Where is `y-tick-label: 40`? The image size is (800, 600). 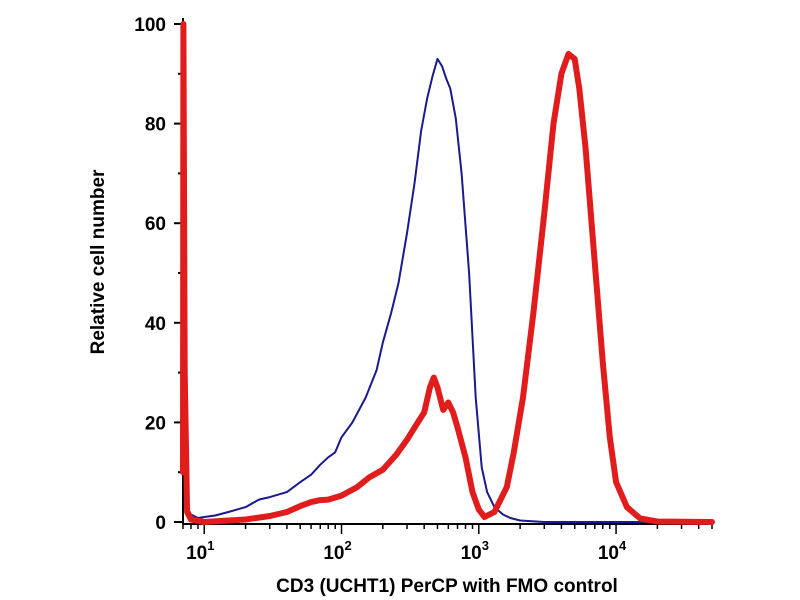
y-tick-label: 40 is located at coordinates (155, 324).